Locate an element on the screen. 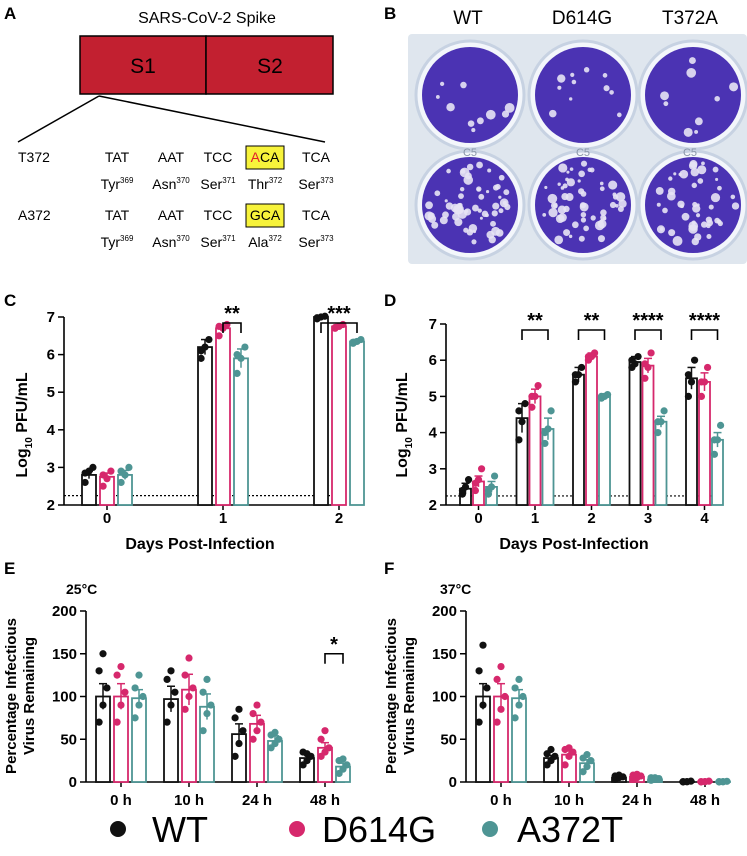 This screenshot has height=856, width=747. plate-col-d614g: D614G is located at coordinates (582, 18).